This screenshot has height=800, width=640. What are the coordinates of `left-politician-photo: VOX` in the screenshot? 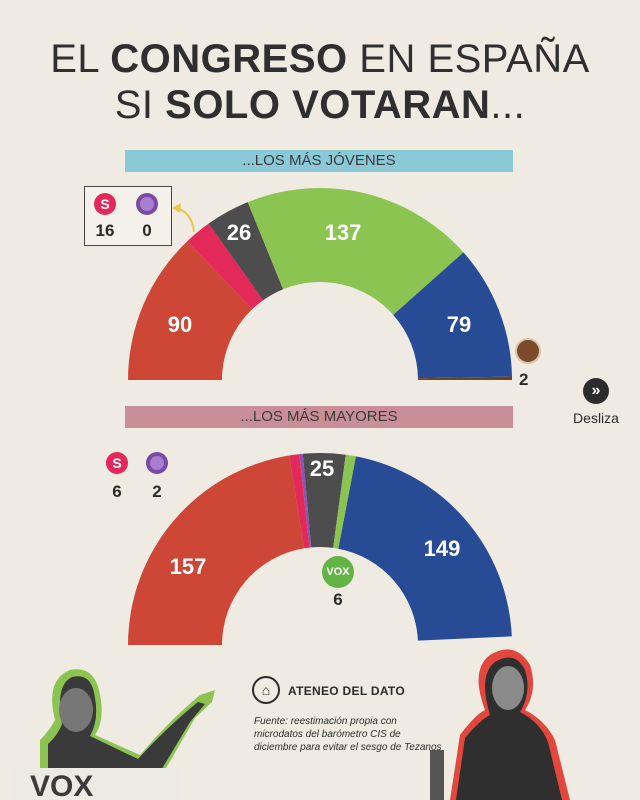 It's located at (112, 734).